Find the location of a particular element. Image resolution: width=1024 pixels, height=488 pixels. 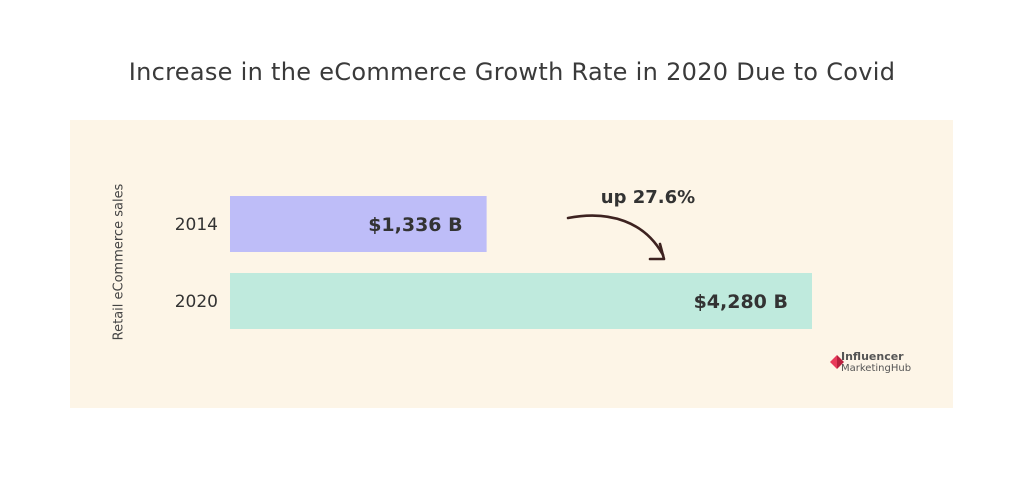

logo-mark-icon is located at coordinates (837, 362).